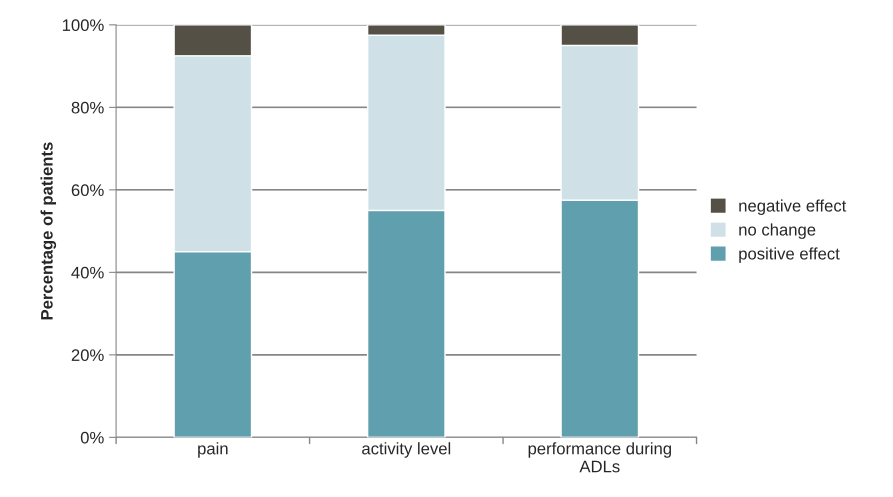 The image size is (893, 497). What do you see at coordinates (92, 438) in the screenshot?
I see `y-tick-label: 0%` at bounding box center [92, 438].